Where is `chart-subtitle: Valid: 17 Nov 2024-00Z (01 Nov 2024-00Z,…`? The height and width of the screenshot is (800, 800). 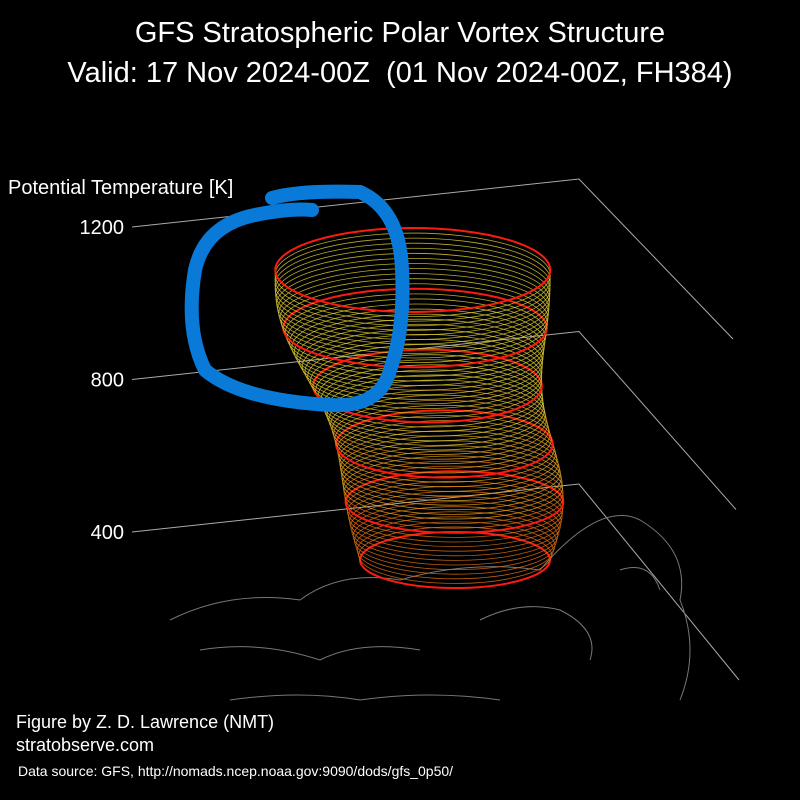
chart-subtitle: Valid: 17 Nov 2024-00Z (01 Nov 2024-00Z,… is located at coordinates (399, 73).